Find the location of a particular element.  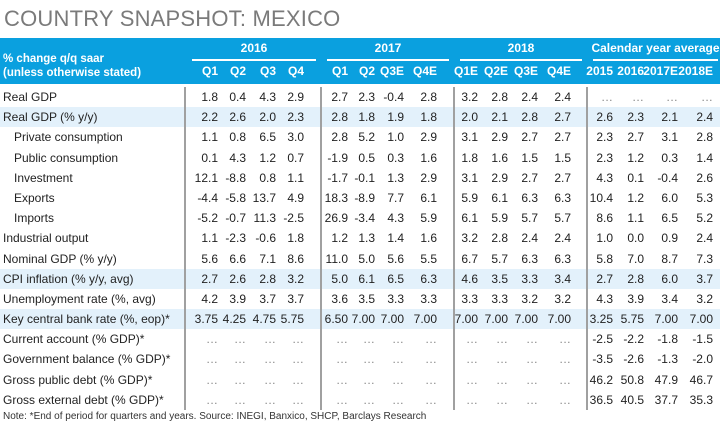

table-cell: -0.7 is located at coordinates (235, 218).